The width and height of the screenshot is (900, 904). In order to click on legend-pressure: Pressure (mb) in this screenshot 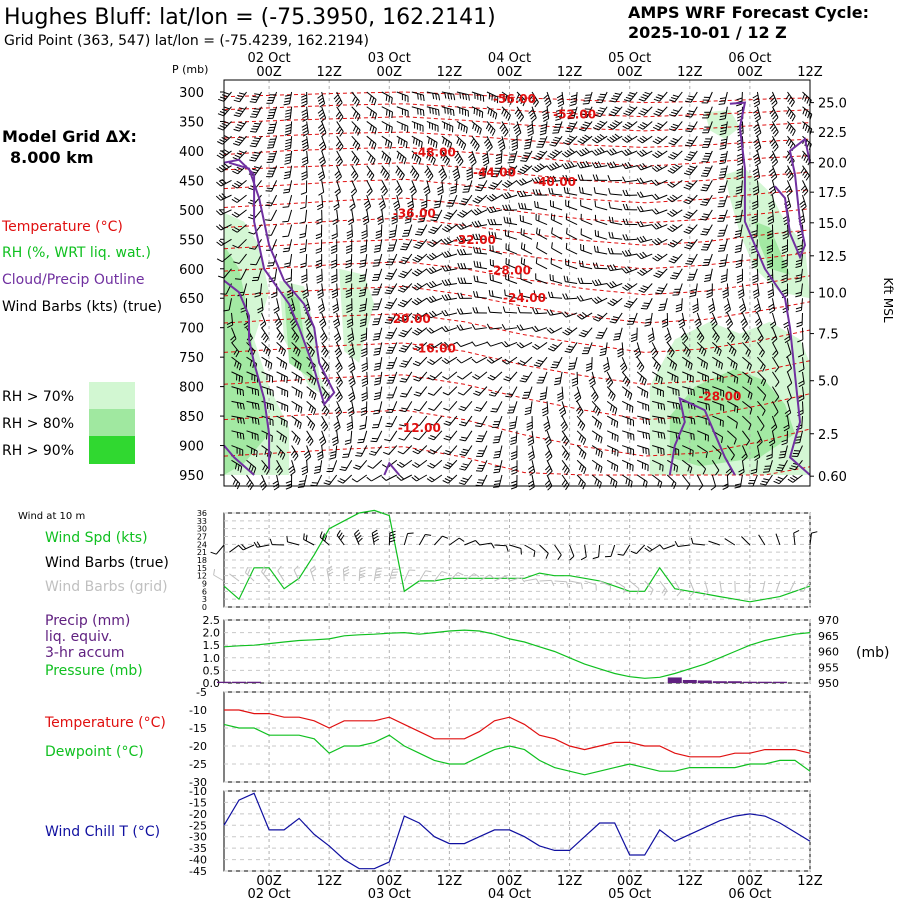, I will do `click(94, 671)`.